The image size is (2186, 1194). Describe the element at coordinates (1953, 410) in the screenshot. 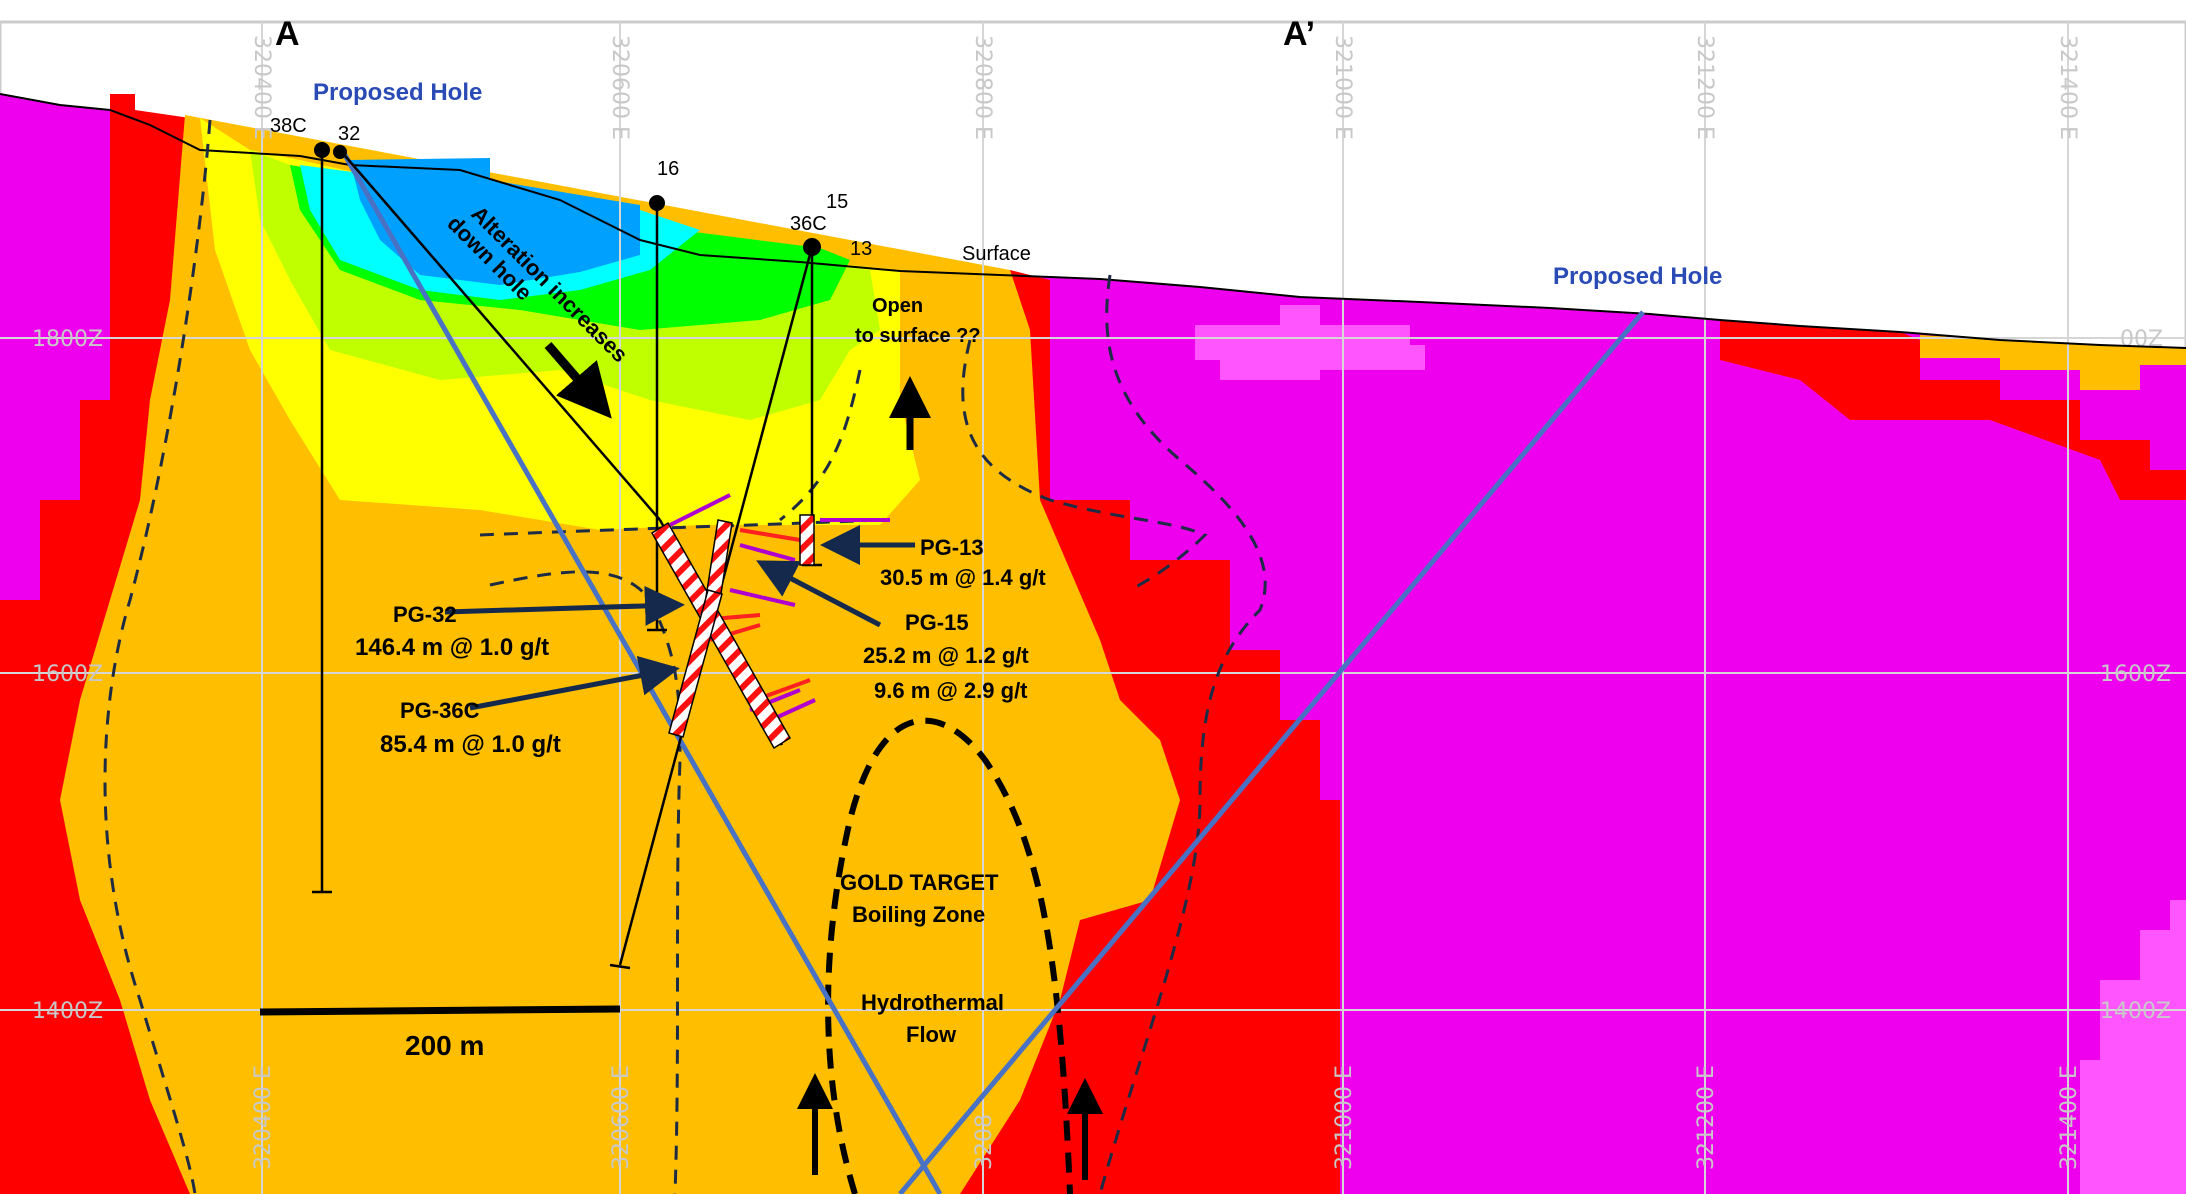

I see `zone-red-right` at that location.